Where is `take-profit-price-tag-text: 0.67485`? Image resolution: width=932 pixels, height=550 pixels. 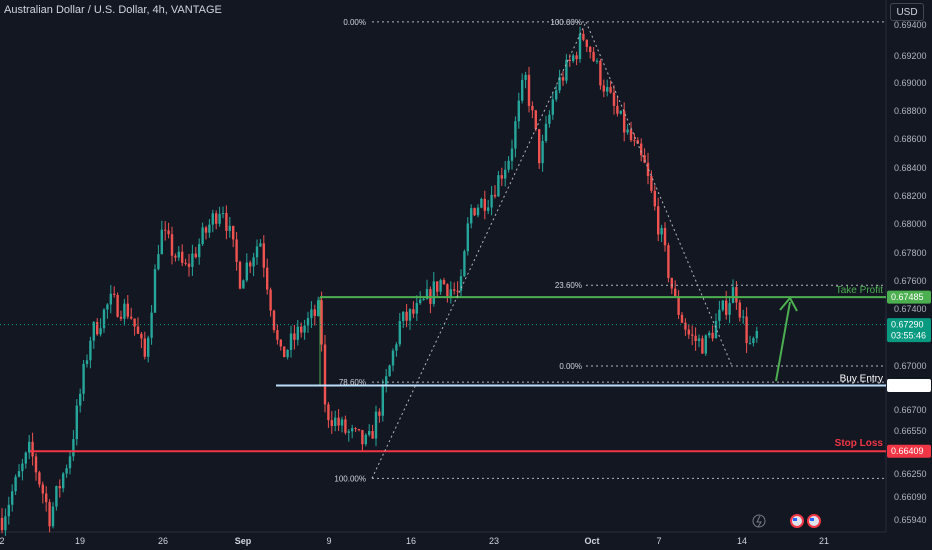
take-profit-price-tag-text: 0.67485 is located at coordinates (907, 297).